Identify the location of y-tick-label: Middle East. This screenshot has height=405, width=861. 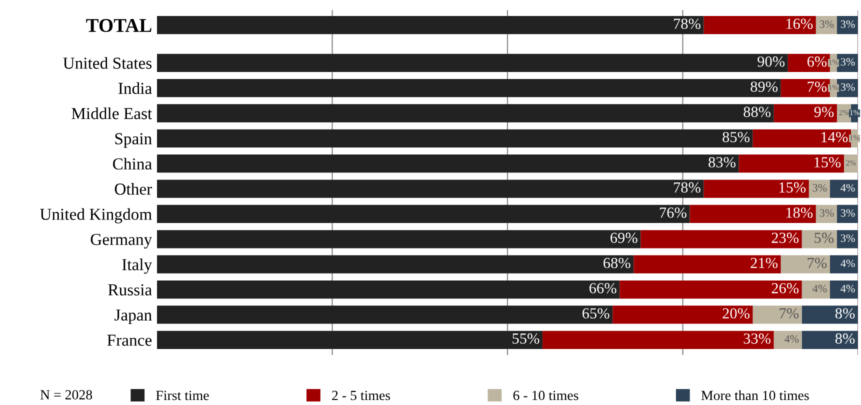
(112, 113).